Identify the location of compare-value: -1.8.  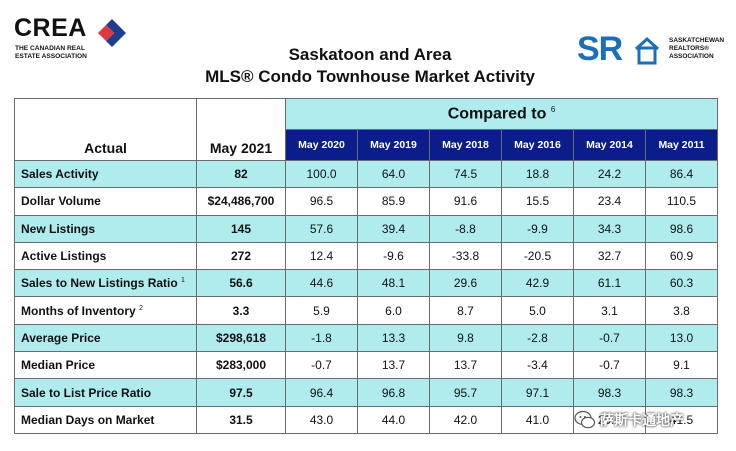
(321, 338).